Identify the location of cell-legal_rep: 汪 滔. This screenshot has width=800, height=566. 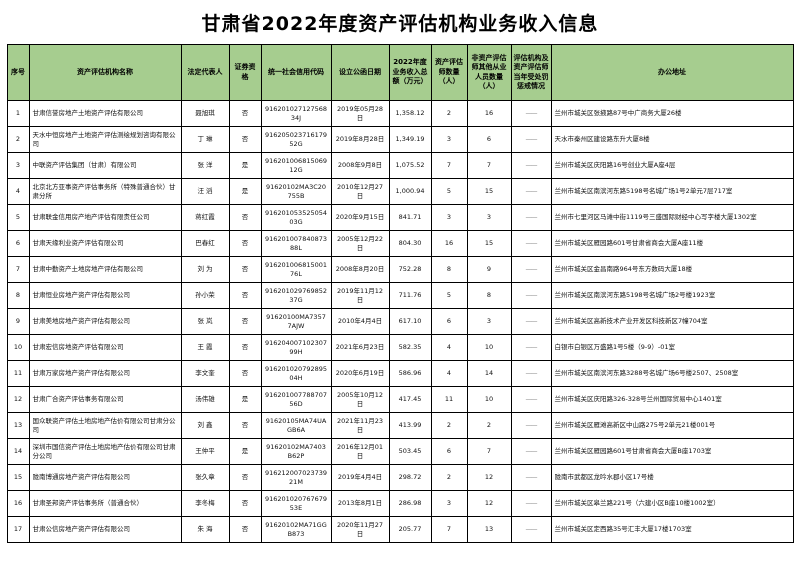
(205, 191).